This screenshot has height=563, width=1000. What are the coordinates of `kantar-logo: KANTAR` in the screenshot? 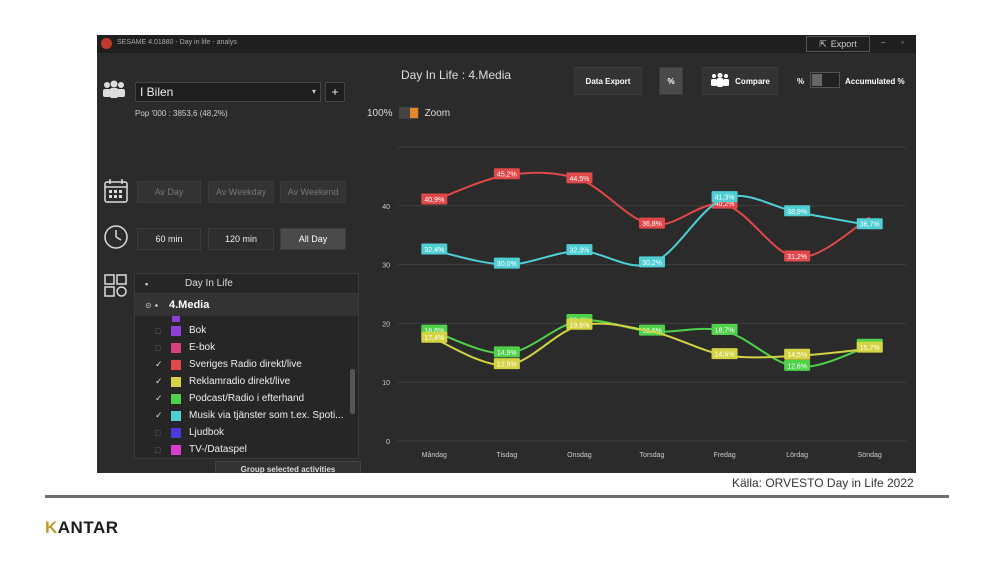 It's located at (82, 527).